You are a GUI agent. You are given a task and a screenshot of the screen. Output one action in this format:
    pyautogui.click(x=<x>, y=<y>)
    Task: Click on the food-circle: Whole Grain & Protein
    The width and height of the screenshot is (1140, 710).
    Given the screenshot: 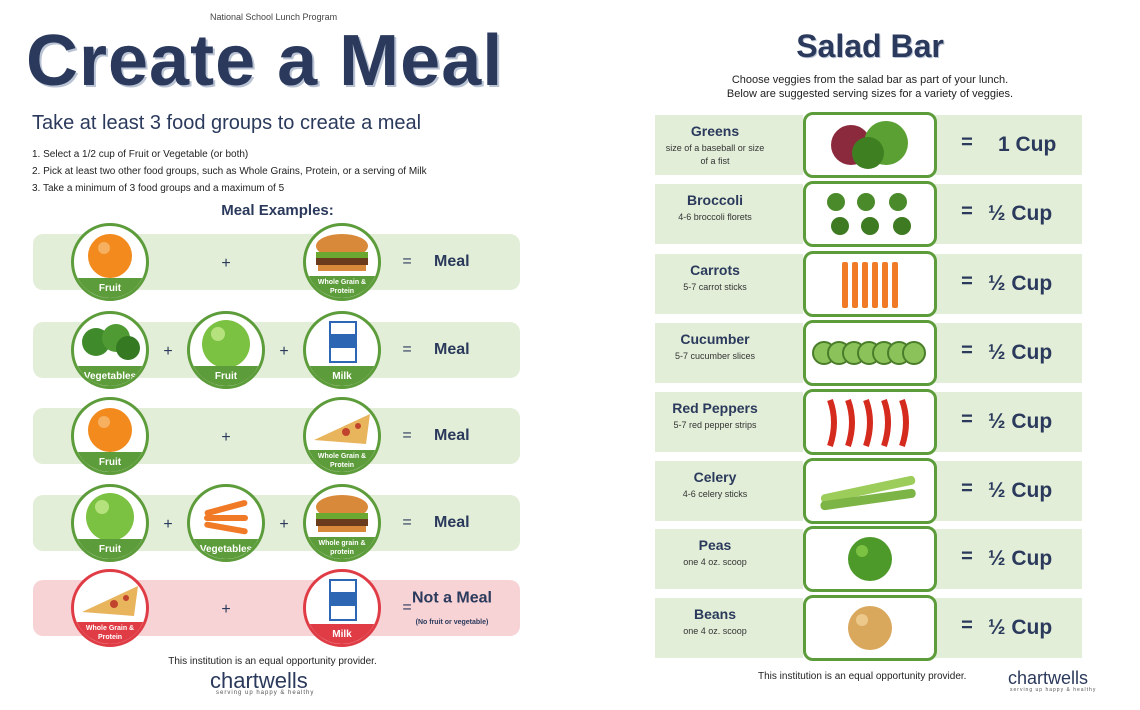 What is the action you would take?
    pyautogui.click(x=110, y=608)
    